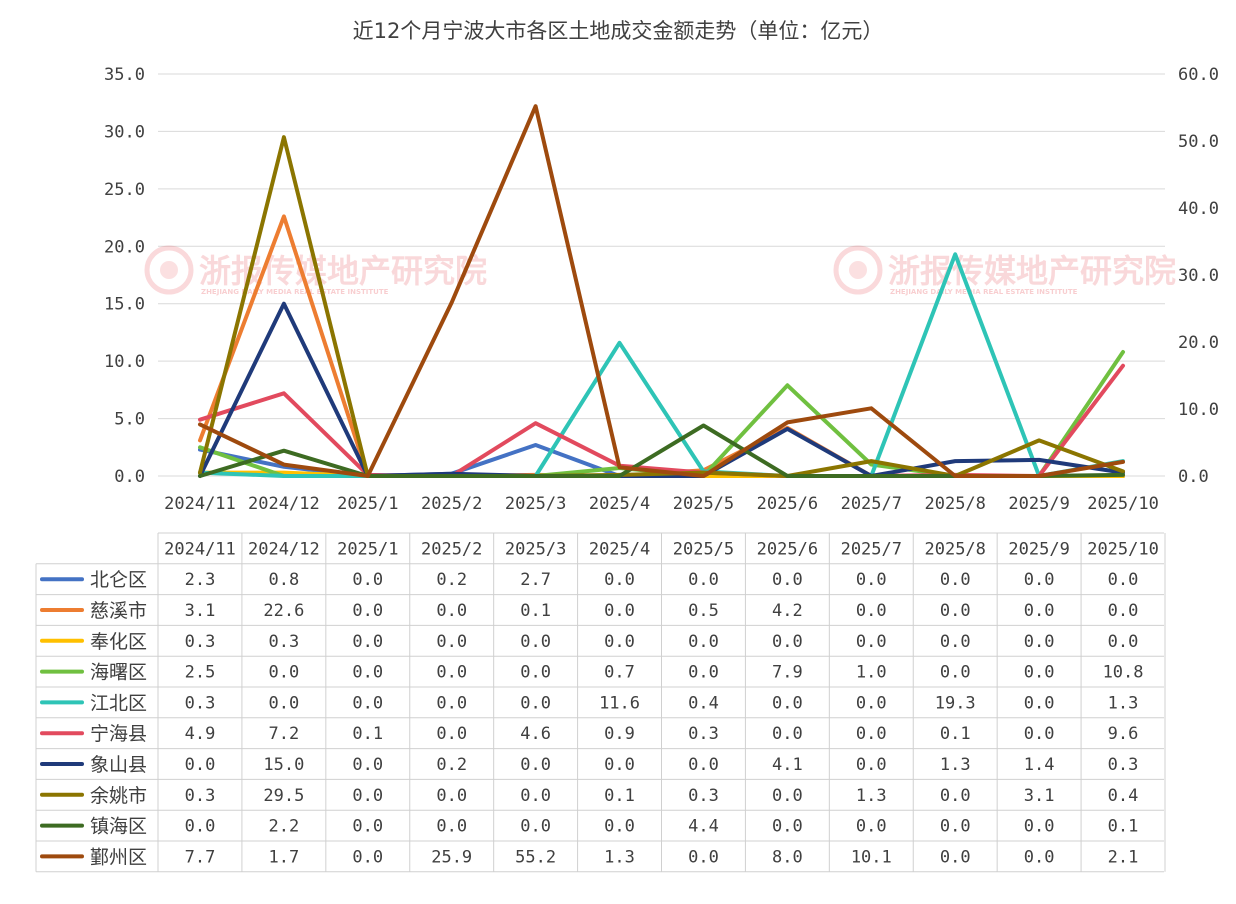  What do you see at coordinates (619, 673) in the screenshot?
I see `table-value-cell: 0.7` at bounding box center [619, 673].